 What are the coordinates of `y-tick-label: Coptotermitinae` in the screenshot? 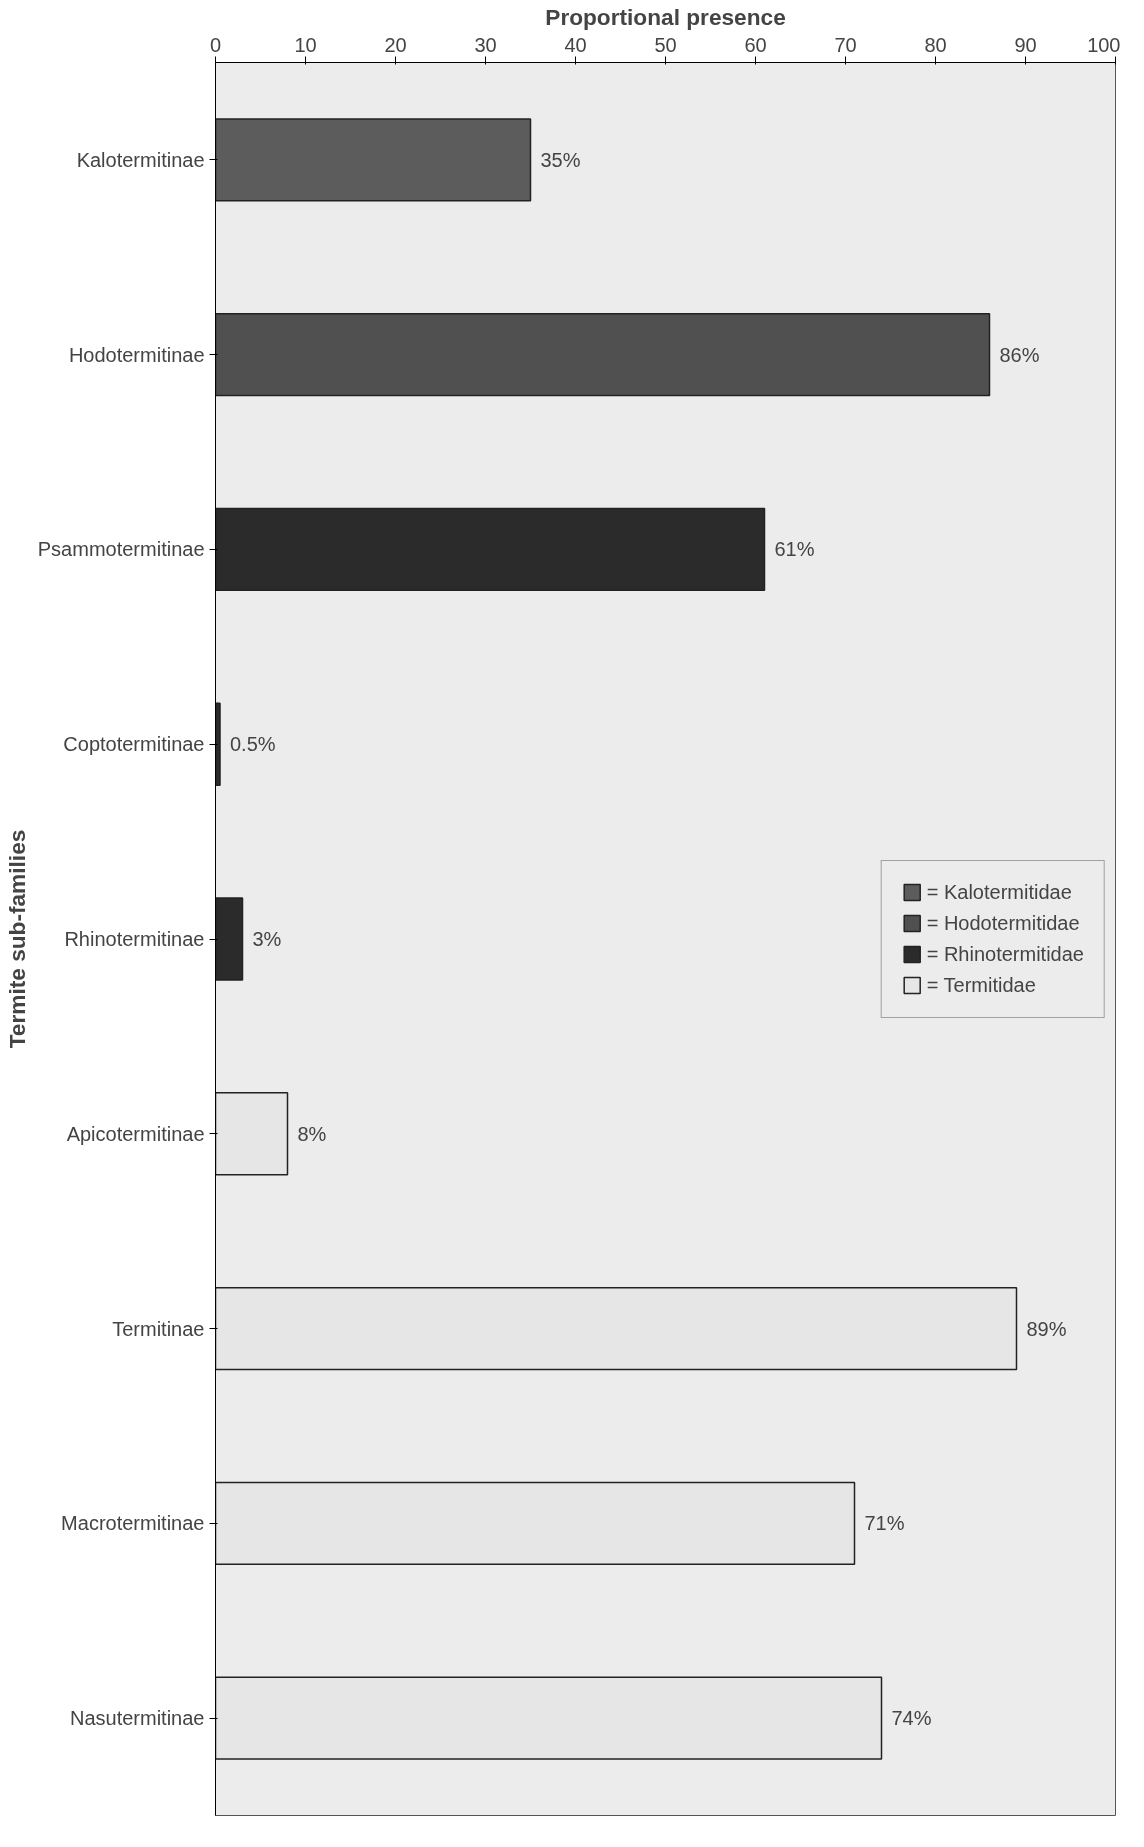 It's located at (134, 744).